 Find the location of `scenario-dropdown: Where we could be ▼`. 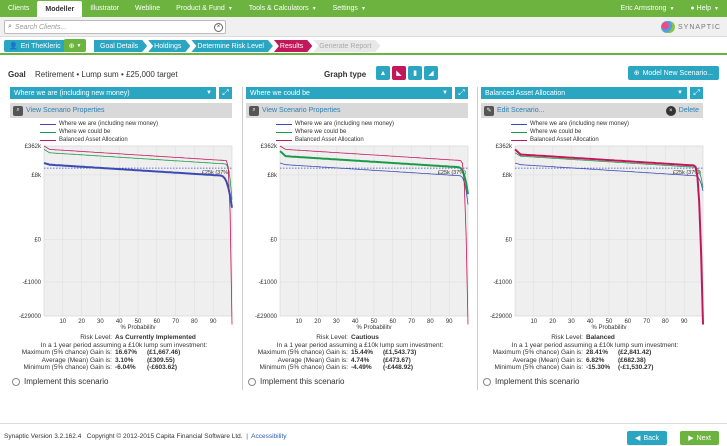

scenario-dropdown: Where we could be ▼ is located at coordinates (349, 93).